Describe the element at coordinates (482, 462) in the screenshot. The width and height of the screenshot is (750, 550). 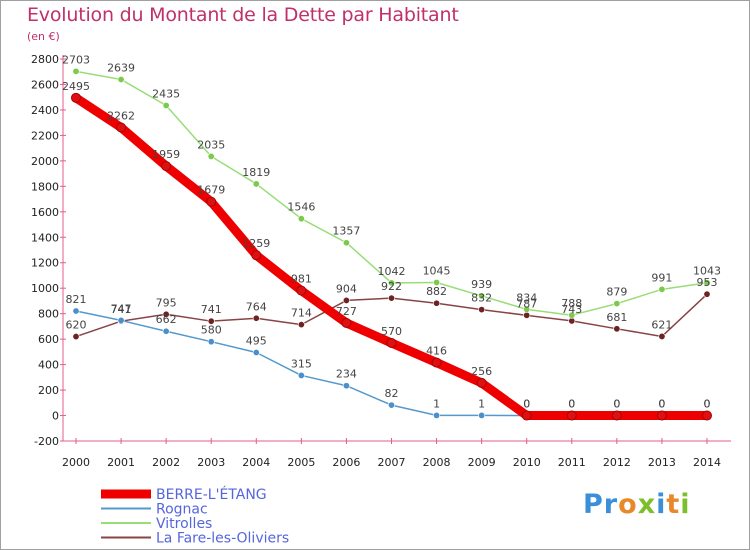
I see `x-tick-label: 2009` at that location.